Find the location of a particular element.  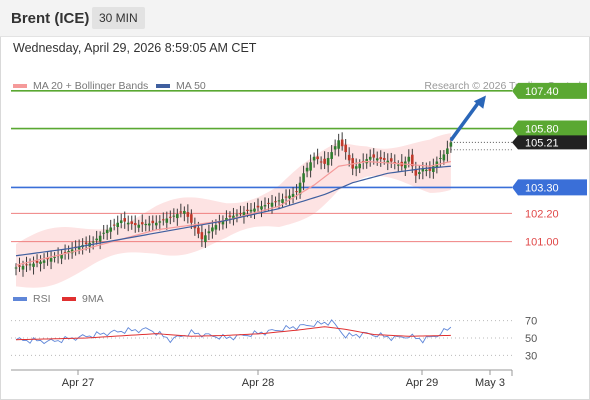

level-label-102.20: 102.20 is located at coordinates (542, 214).